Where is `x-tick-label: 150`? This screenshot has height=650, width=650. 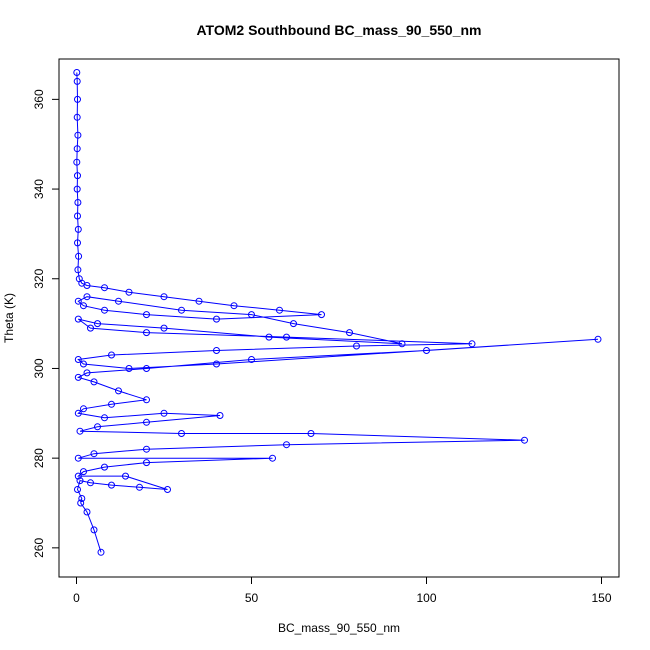
x-tick-label: 150 is located at coordinates (601, 598).